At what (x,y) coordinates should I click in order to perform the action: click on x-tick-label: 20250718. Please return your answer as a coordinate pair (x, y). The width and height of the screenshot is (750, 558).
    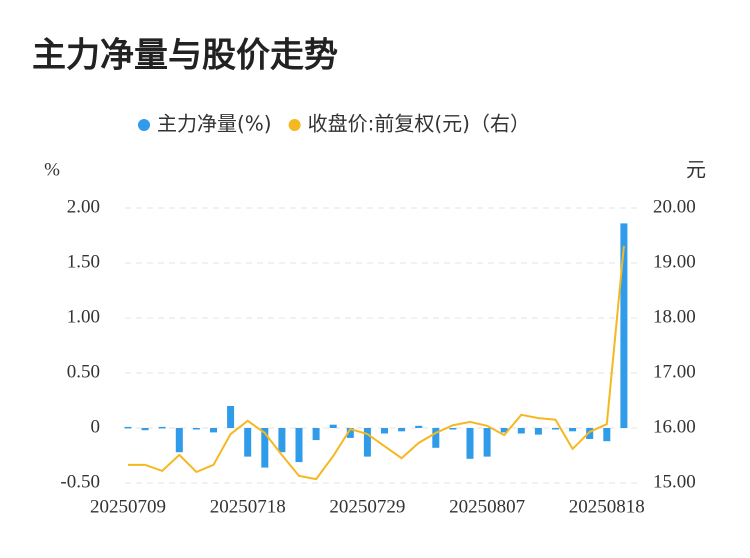
    Looking at the image, I should click on (248, 506).